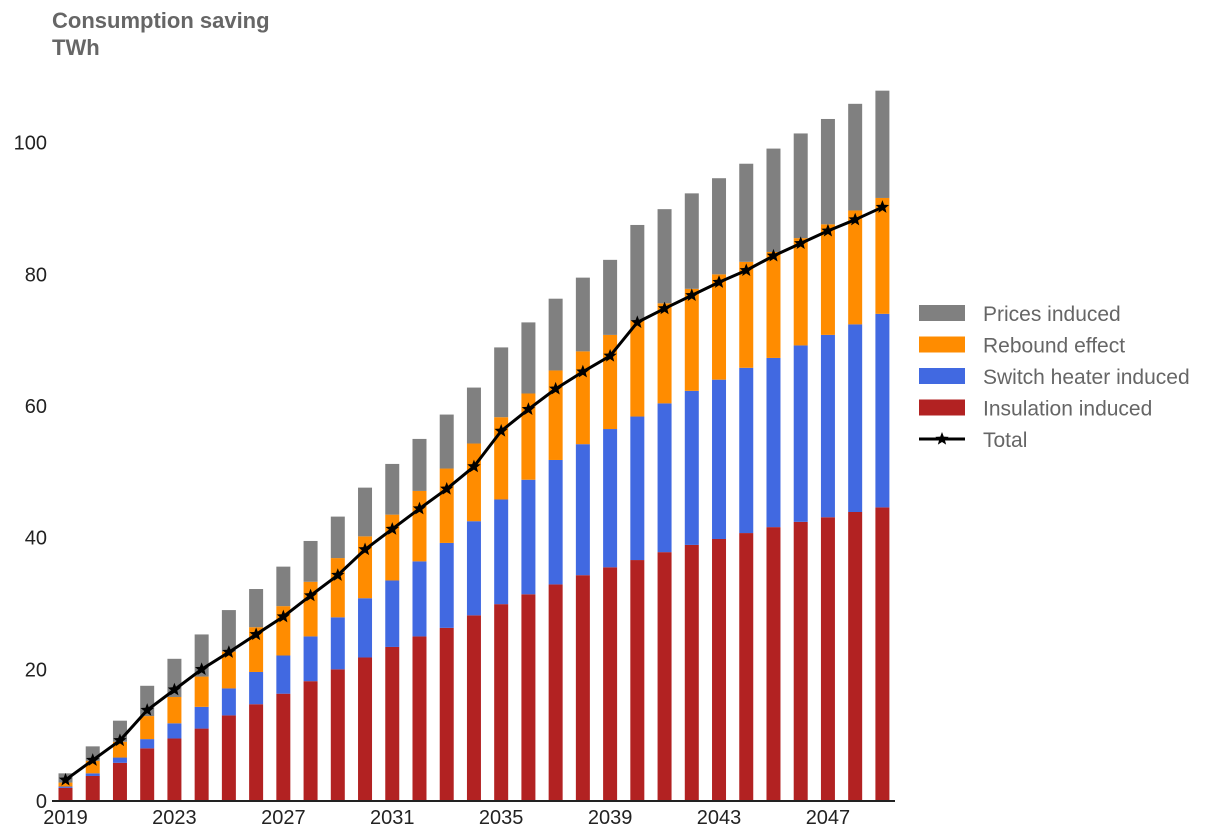 Image resolution: width=1228 pixels, height=836 pixels. I want to click on total-marker-2043, so click(719, 281).